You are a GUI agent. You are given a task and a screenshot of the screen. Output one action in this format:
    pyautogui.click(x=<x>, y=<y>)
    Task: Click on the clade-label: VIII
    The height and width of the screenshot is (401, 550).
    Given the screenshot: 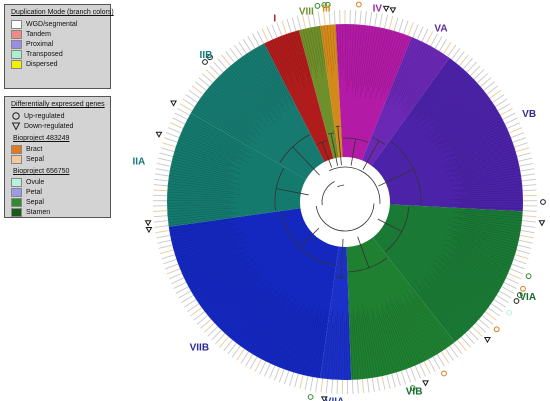 What is the action you would take?
    pyautogui.click(x=306, y=12)
    